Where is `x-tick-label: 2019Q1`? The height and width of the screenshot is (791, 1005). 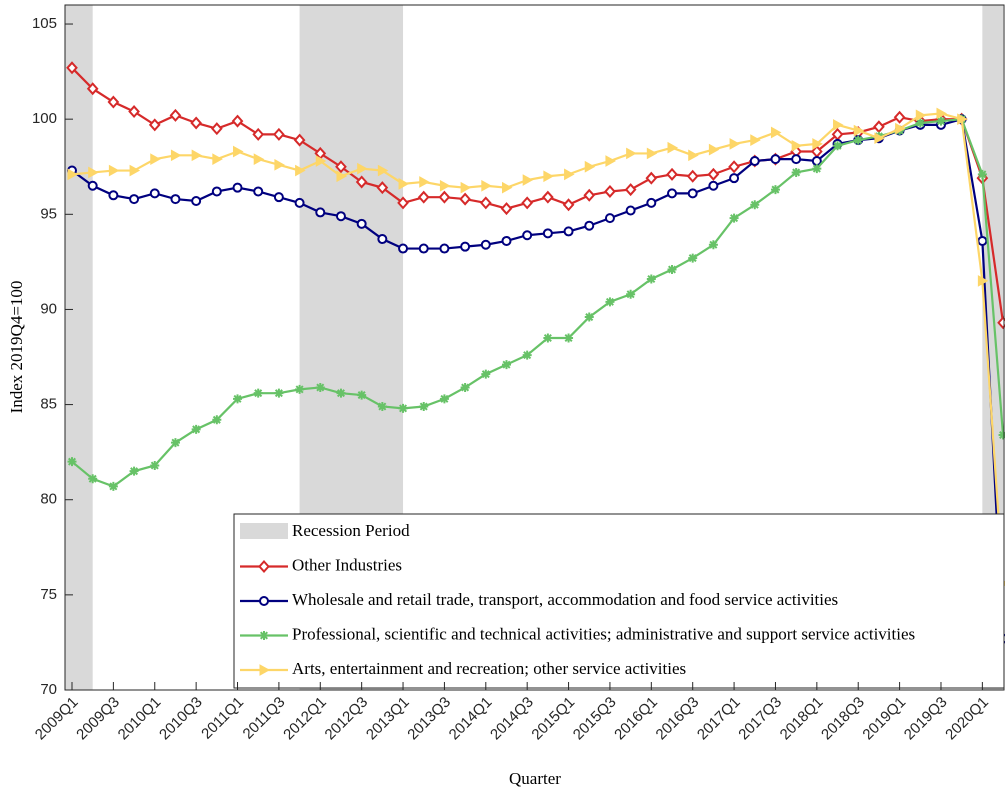 x-tick-label: 2019Q1 is located at coordinates (884, 719).